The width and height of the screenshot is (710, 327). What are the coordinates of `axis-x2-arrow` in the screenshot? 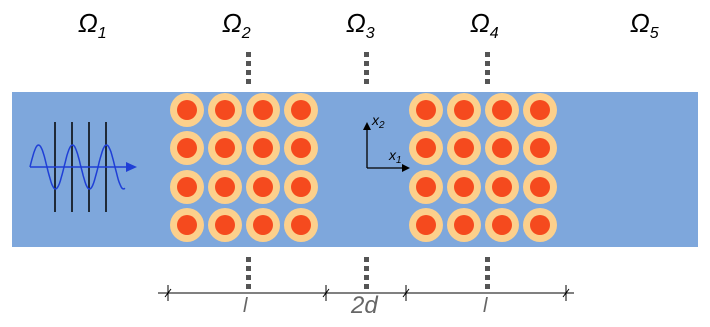 It's located at (367, 126).